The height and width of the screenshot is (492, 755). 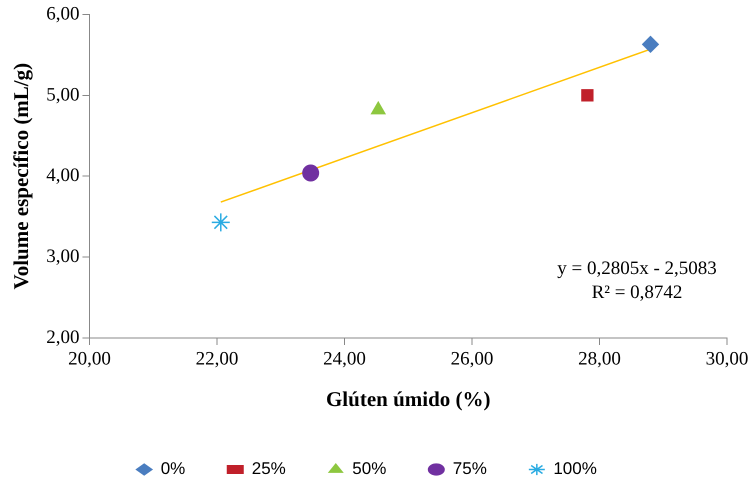 I want to click on y-tick-label: 6,00, so click(x=63, y=13).